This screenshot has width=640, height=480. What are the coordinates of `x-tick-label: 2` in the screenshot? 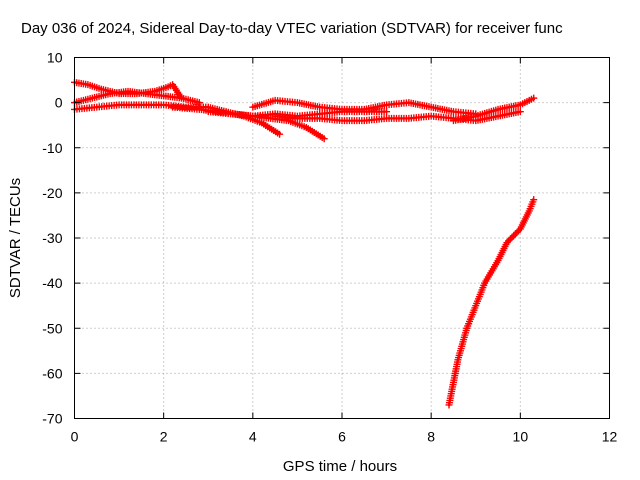 It's located at (164, 437).